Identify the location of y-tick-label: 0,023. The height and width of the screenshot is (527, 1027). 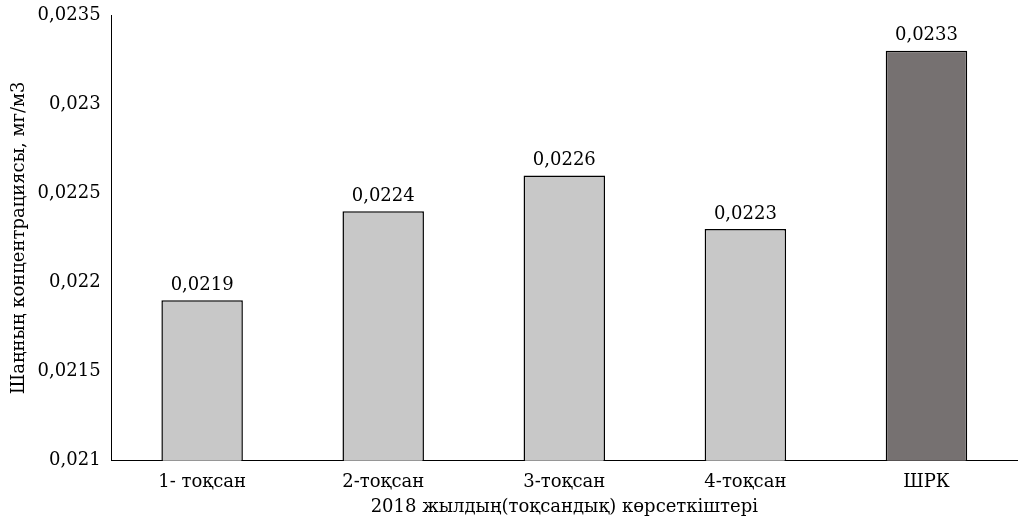
(75, 102).